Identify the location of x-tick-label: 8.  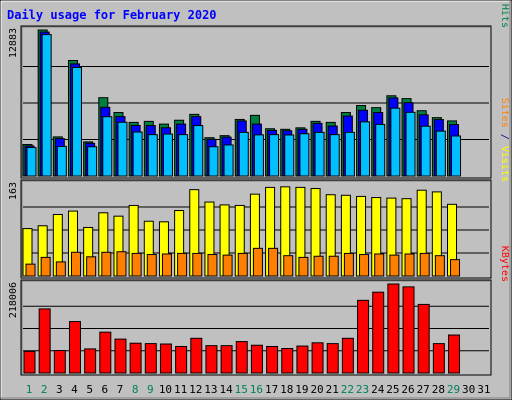
(135, 389).